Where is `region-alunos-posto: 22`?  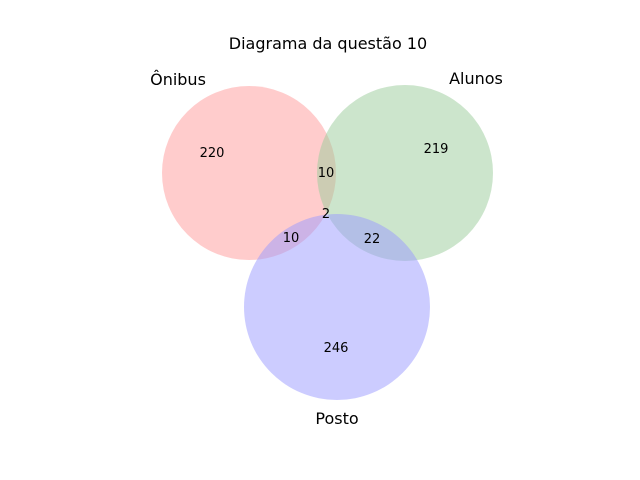
region-alunos-posto: 22 is located at coordinates (372, 239).